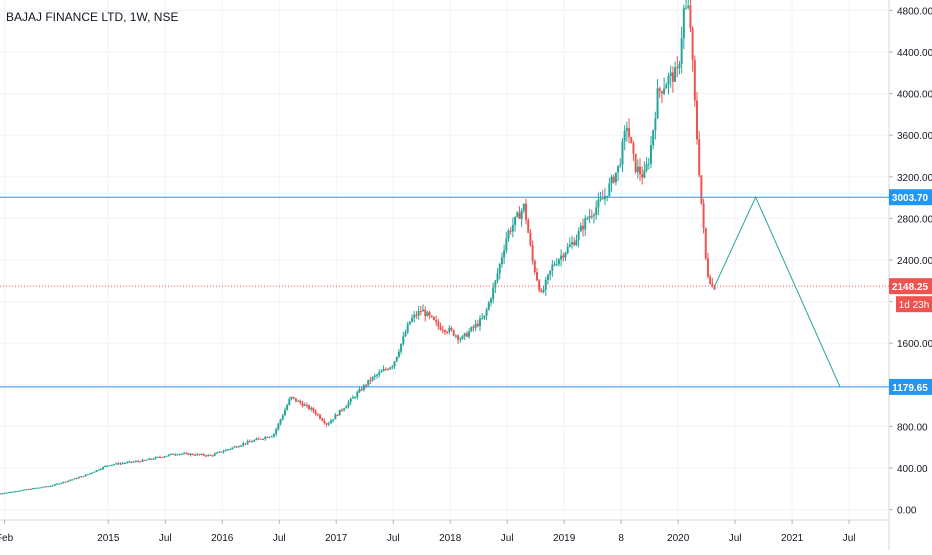  I want to click on countdown-label: 1d 23h, so click(914, 305).